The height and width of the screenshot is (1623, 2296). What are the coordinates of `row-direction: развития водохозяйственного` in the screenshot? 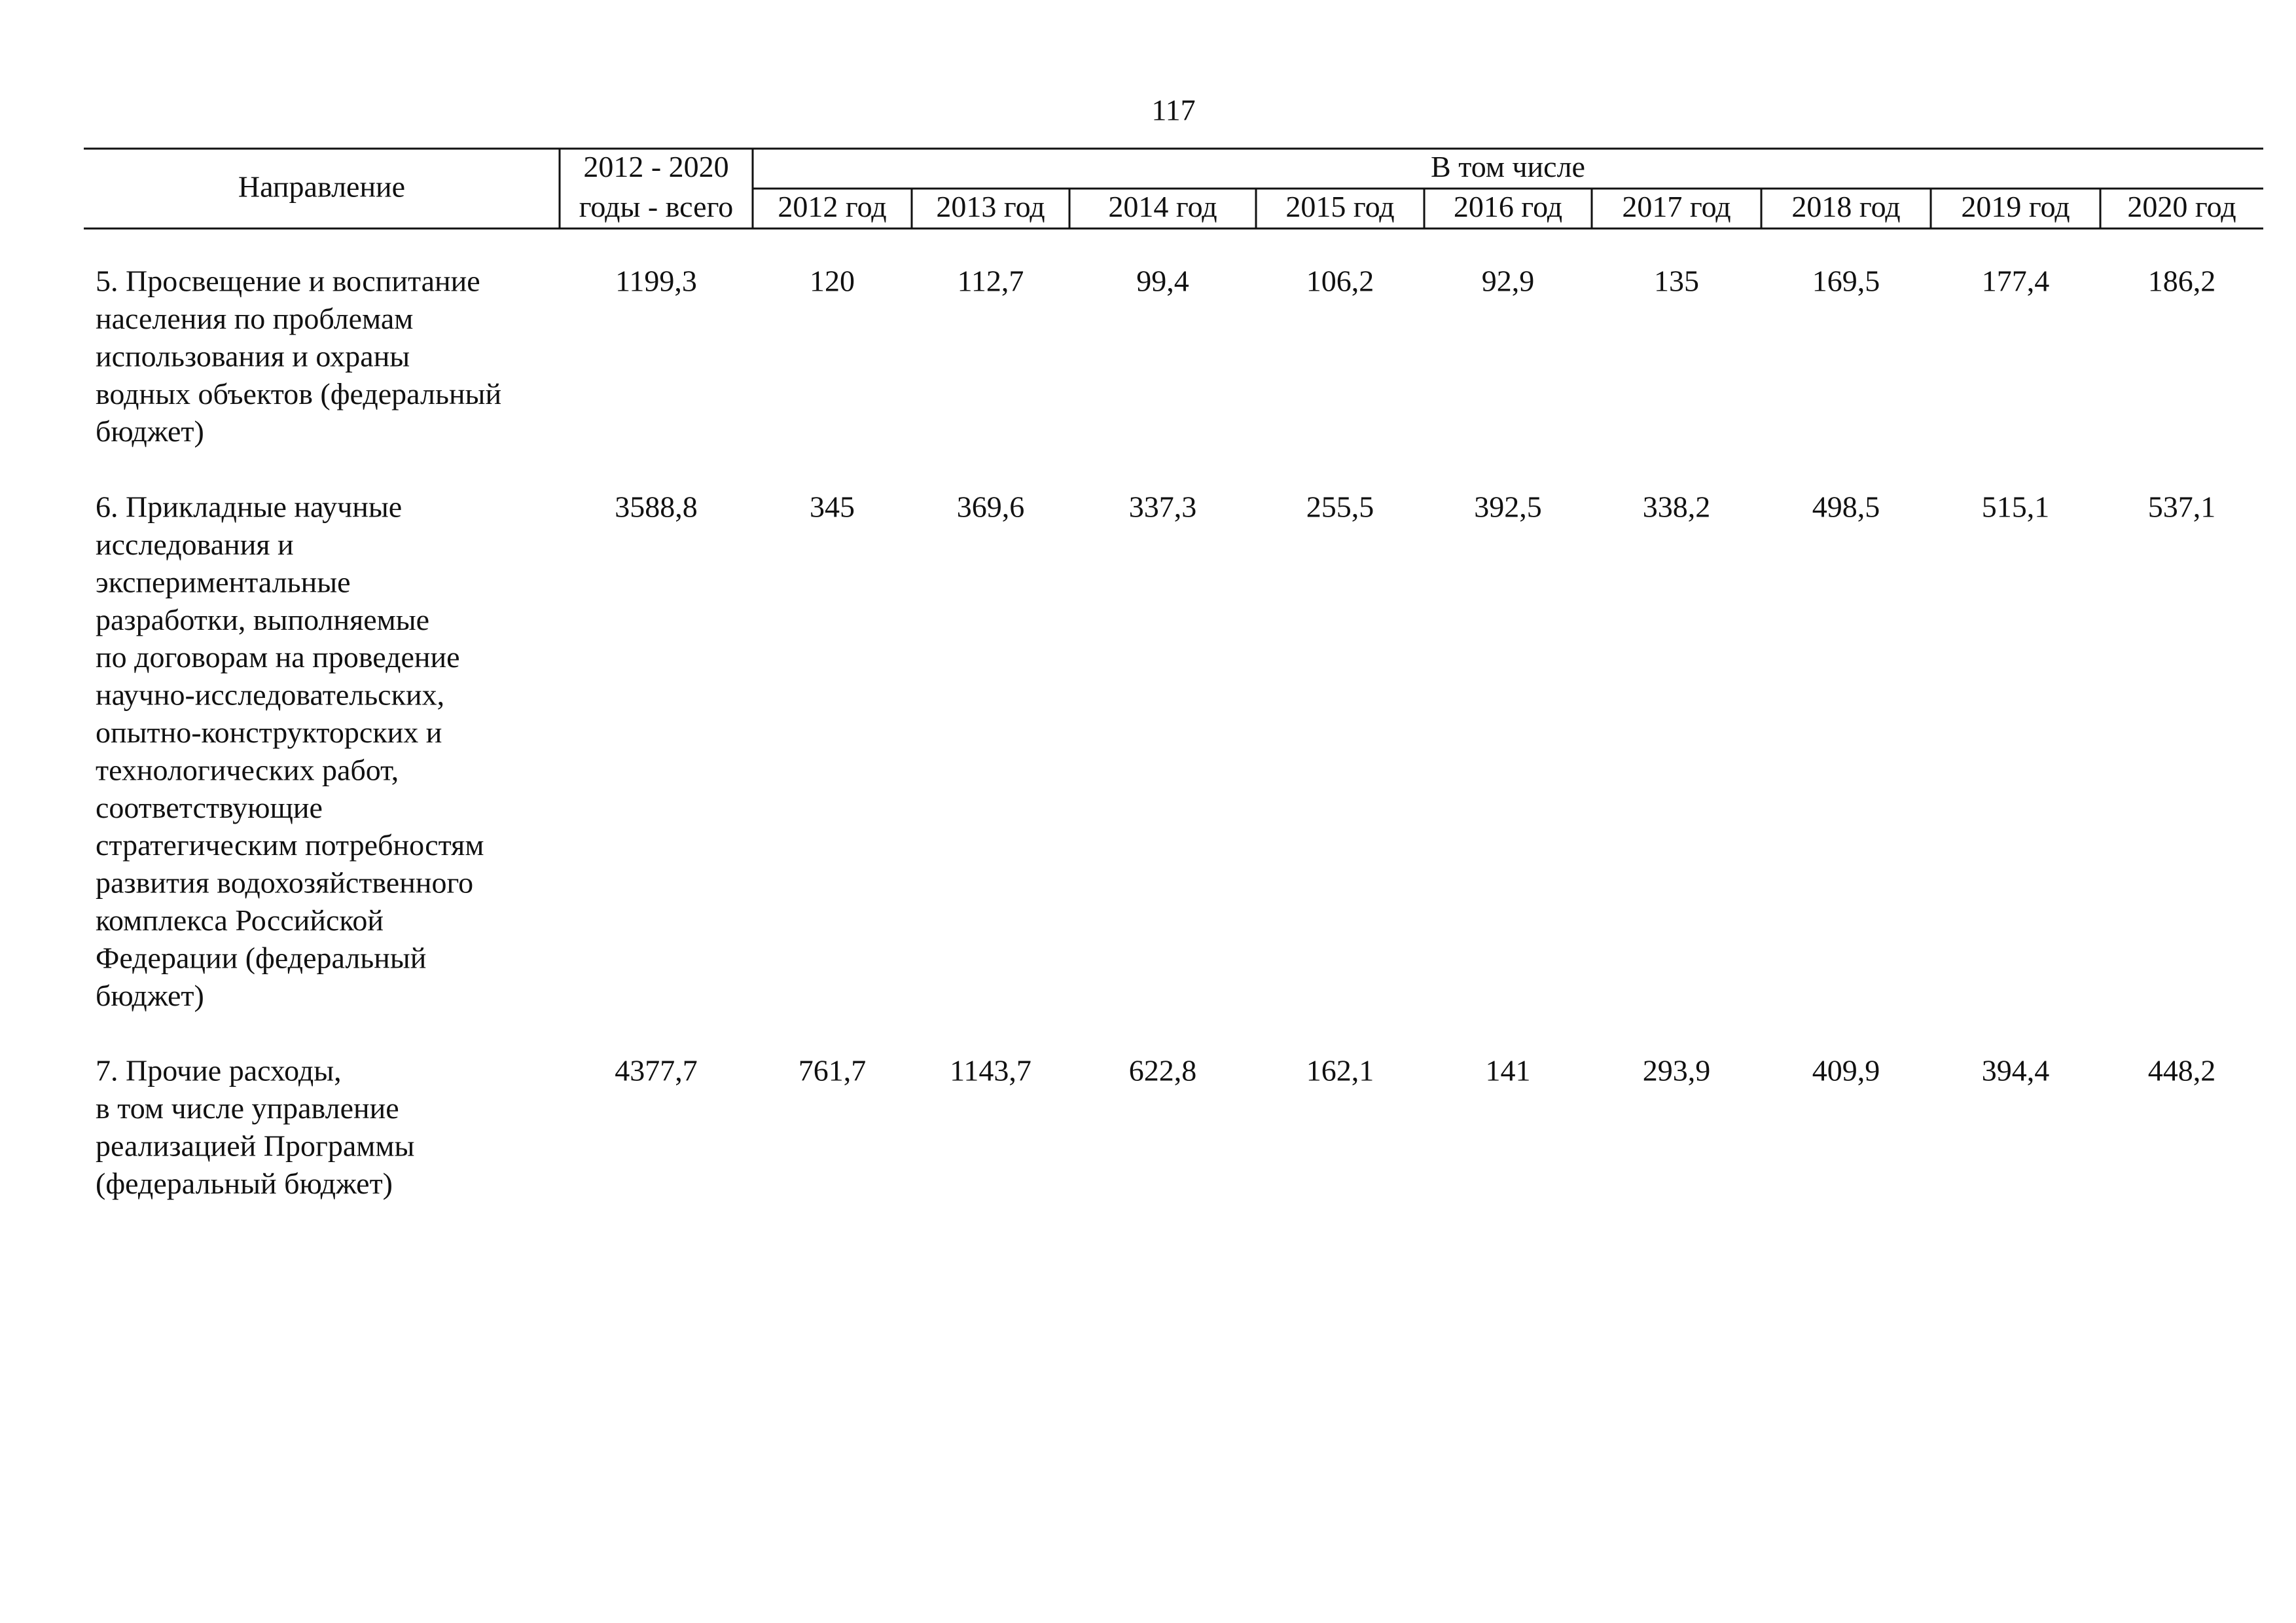 It's located at (284, 883).